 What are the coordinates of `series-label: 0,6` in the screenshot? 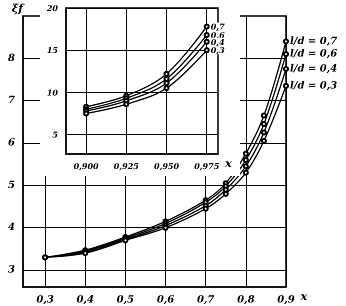 It's located at (218, 35).